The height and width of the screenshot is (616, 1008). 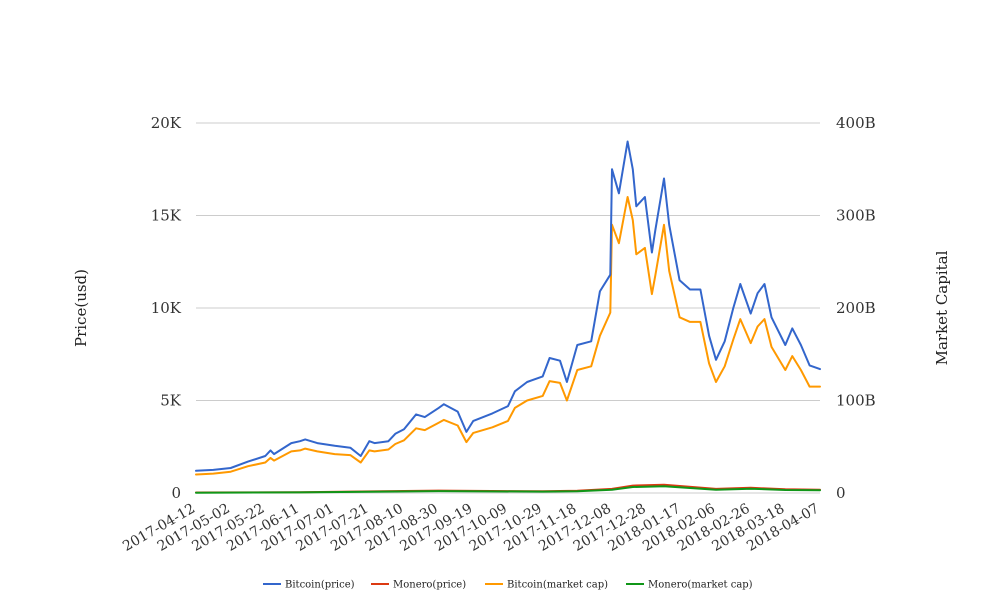 What do you see at coordinates (942, 307) in the screenshot?
I see `y-axis-right-title: Market Capital` at bounding box center [942, 307].